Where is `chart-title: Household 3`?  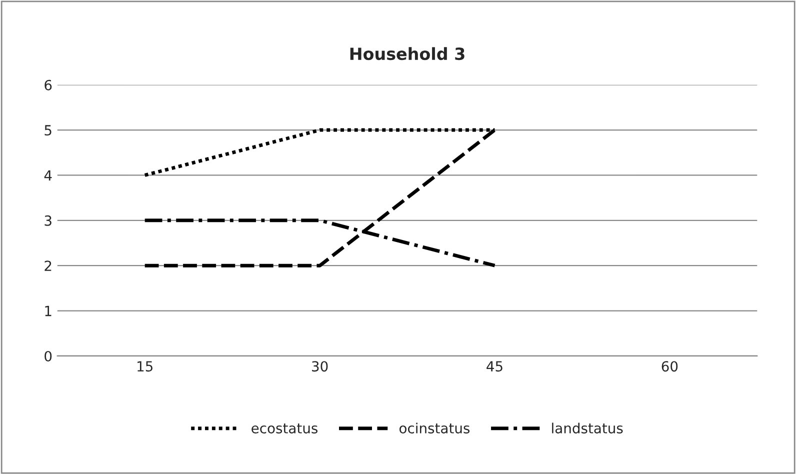
chart-title: Household 3 is located at coordinates (407, 53).